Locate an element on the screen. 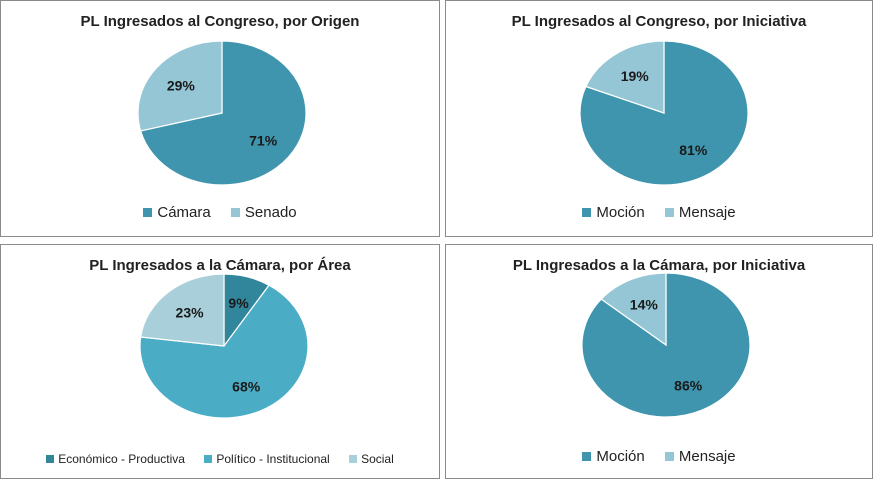  data-label: 81% is located at coordinates (693, 150).